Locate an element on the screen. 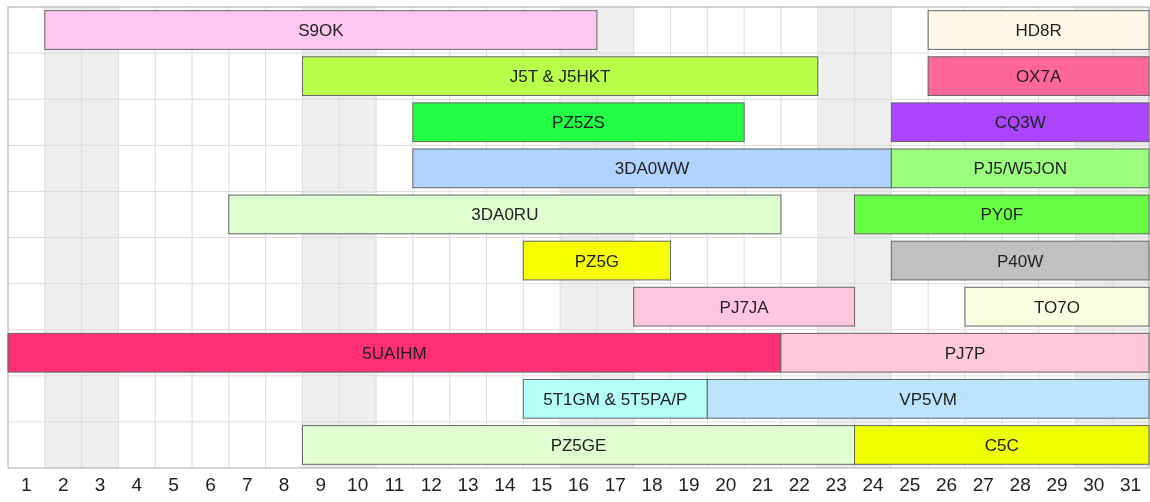  x-tick-label: 17 is located at coordinates (615, 484).